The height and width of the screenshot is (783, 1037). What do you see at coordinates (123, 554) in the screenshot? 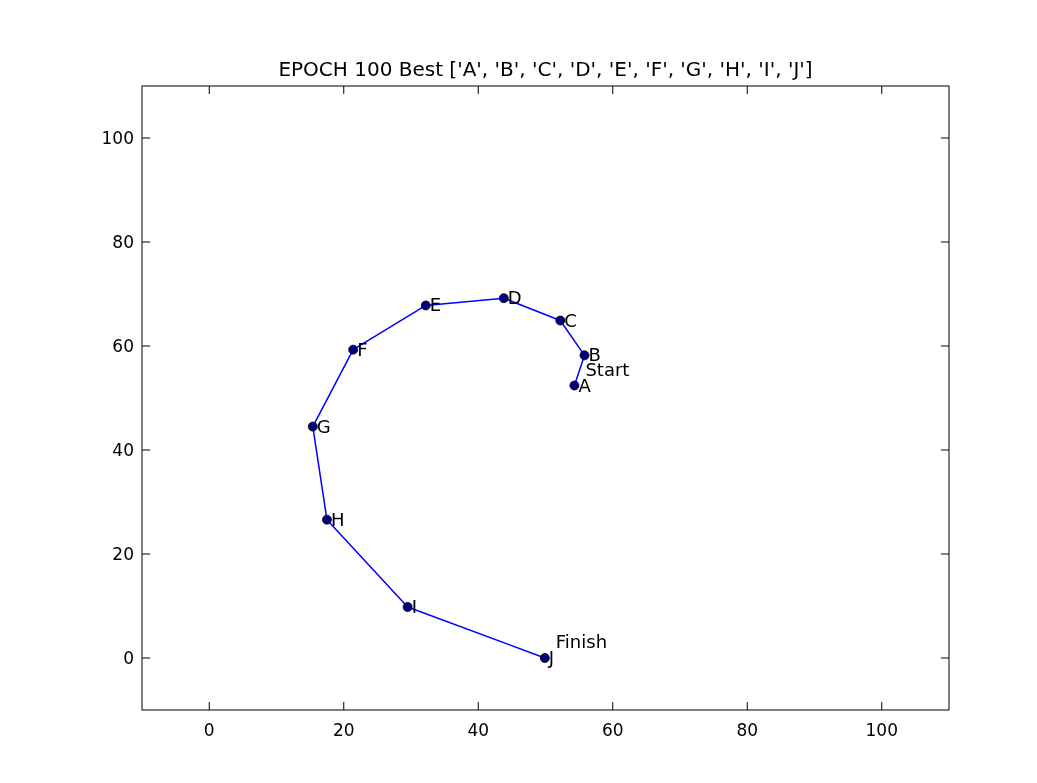
I see `y-tick-label: 20` at bounding box center [123, 554].